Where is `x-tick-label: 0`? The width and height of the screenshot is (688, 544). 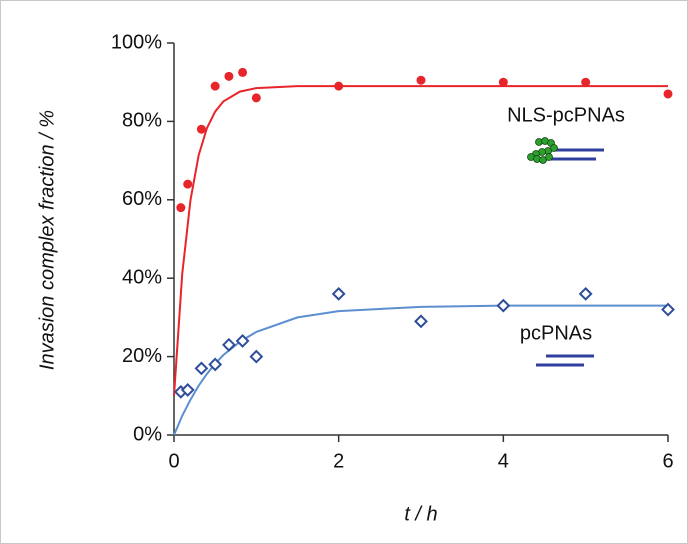 x-tick-label: 0 is located at coordinates (173, 461).